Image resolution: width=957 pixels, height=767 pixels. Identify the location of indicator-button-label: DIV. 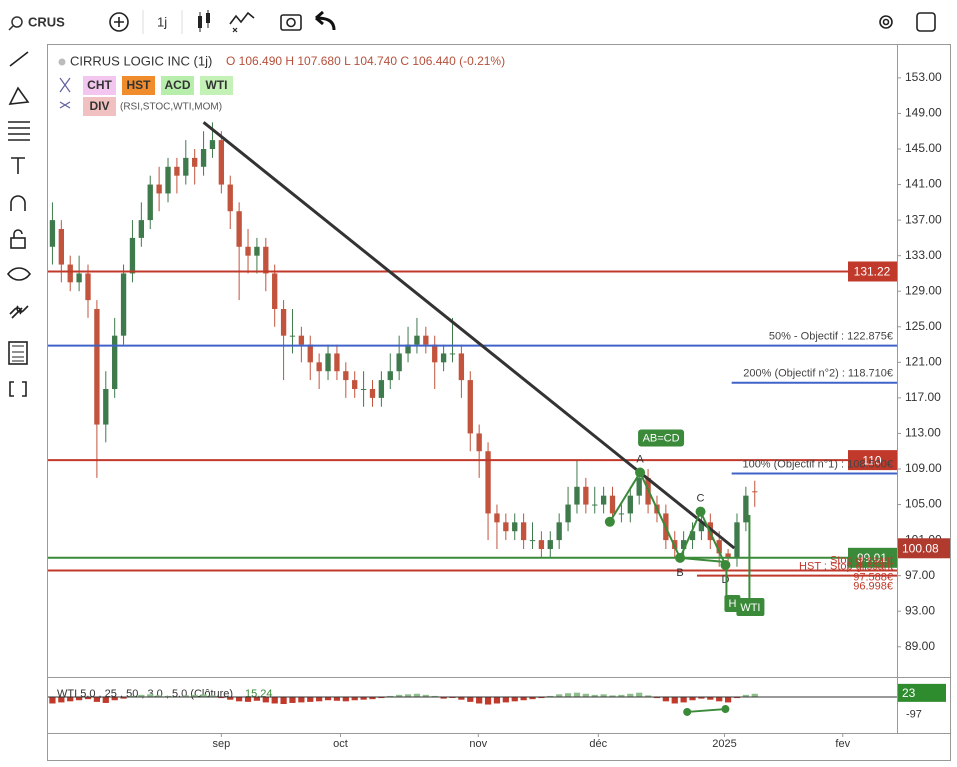
(99, 106).